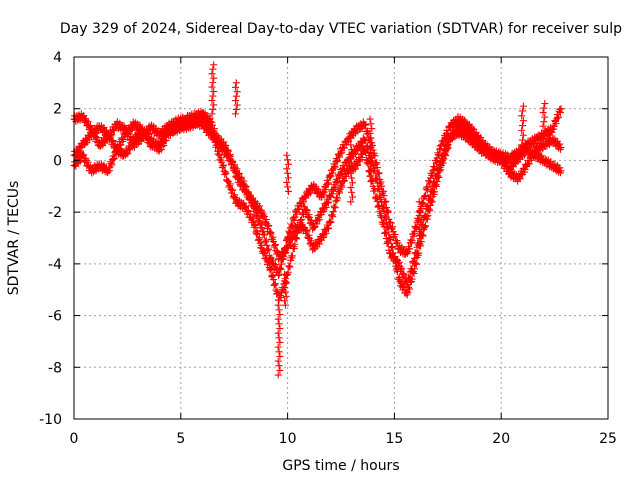 The image size is (640, 480). What do you see at coordinates (57, 110) in the screenshot?
I see `y-tick-label: 2` at bounding box center [57, 110].